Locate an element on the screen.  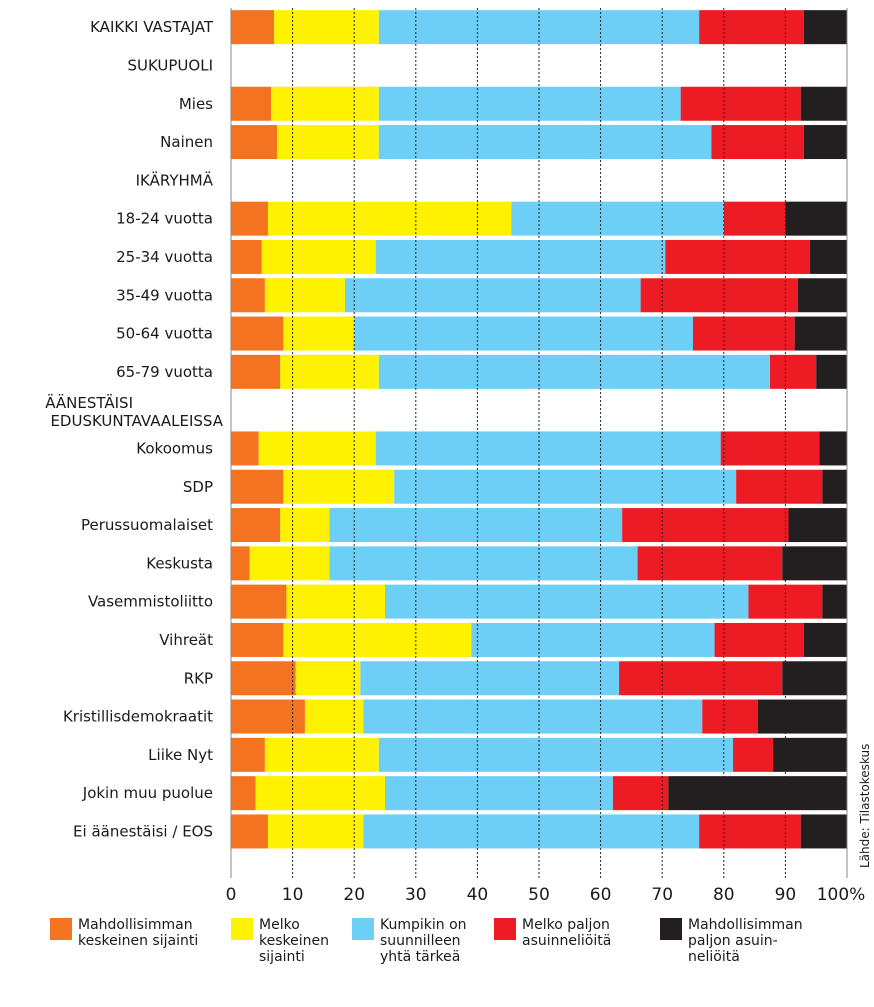
row-label: Vihreät is located at coordinates (186, 640).